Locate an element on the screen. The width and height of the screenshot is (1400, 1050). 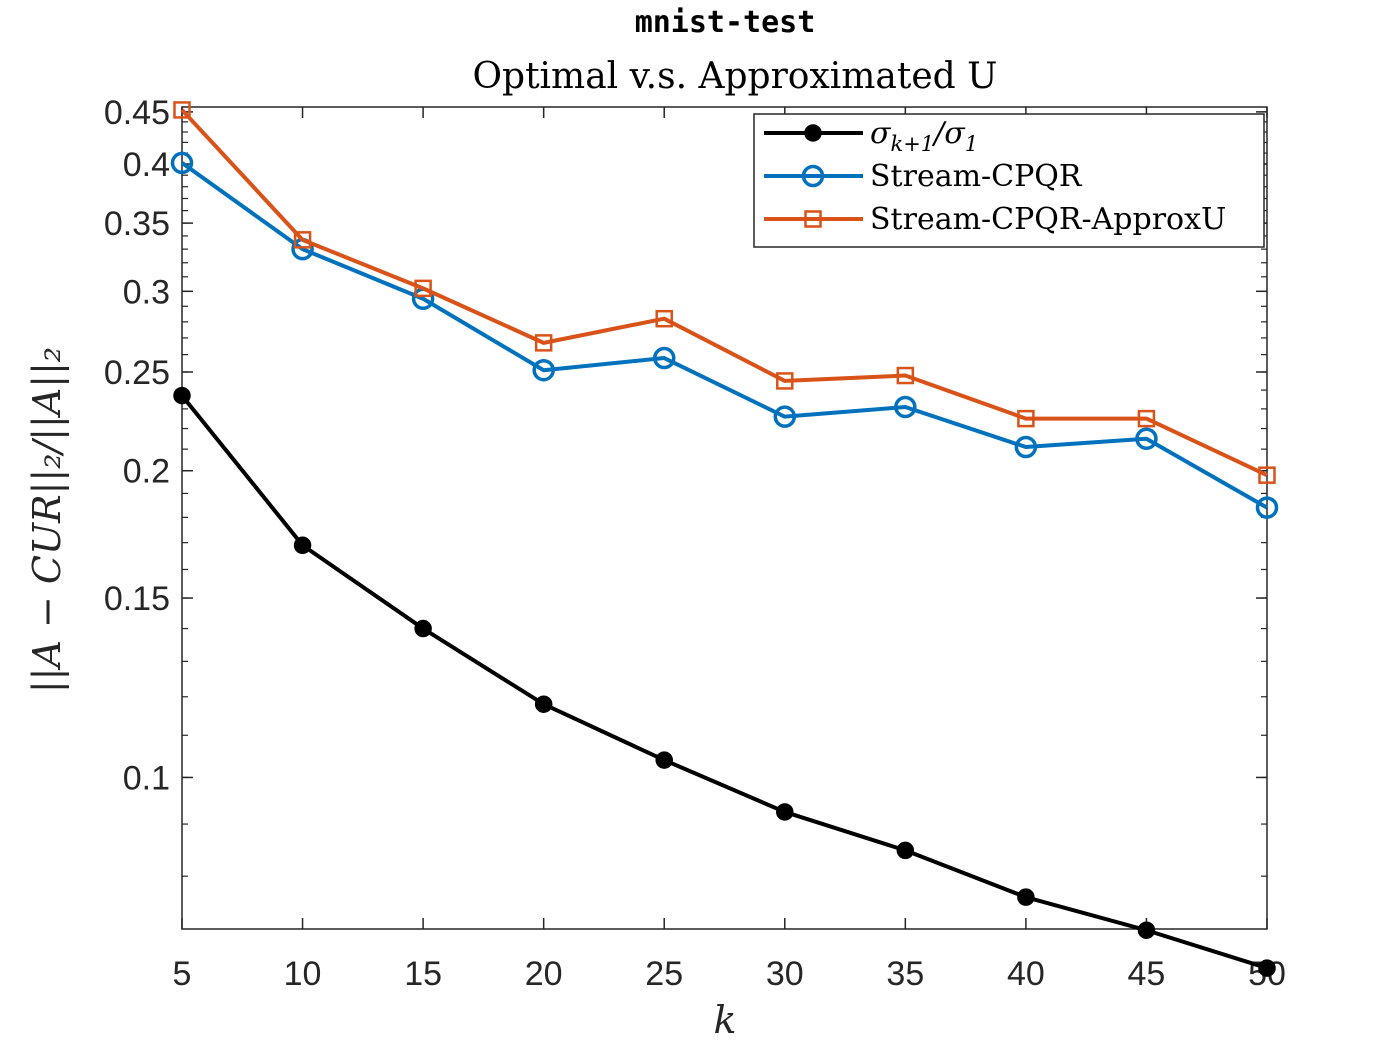
y-tick-label: 0.35 is located at coordinates (137, 224).